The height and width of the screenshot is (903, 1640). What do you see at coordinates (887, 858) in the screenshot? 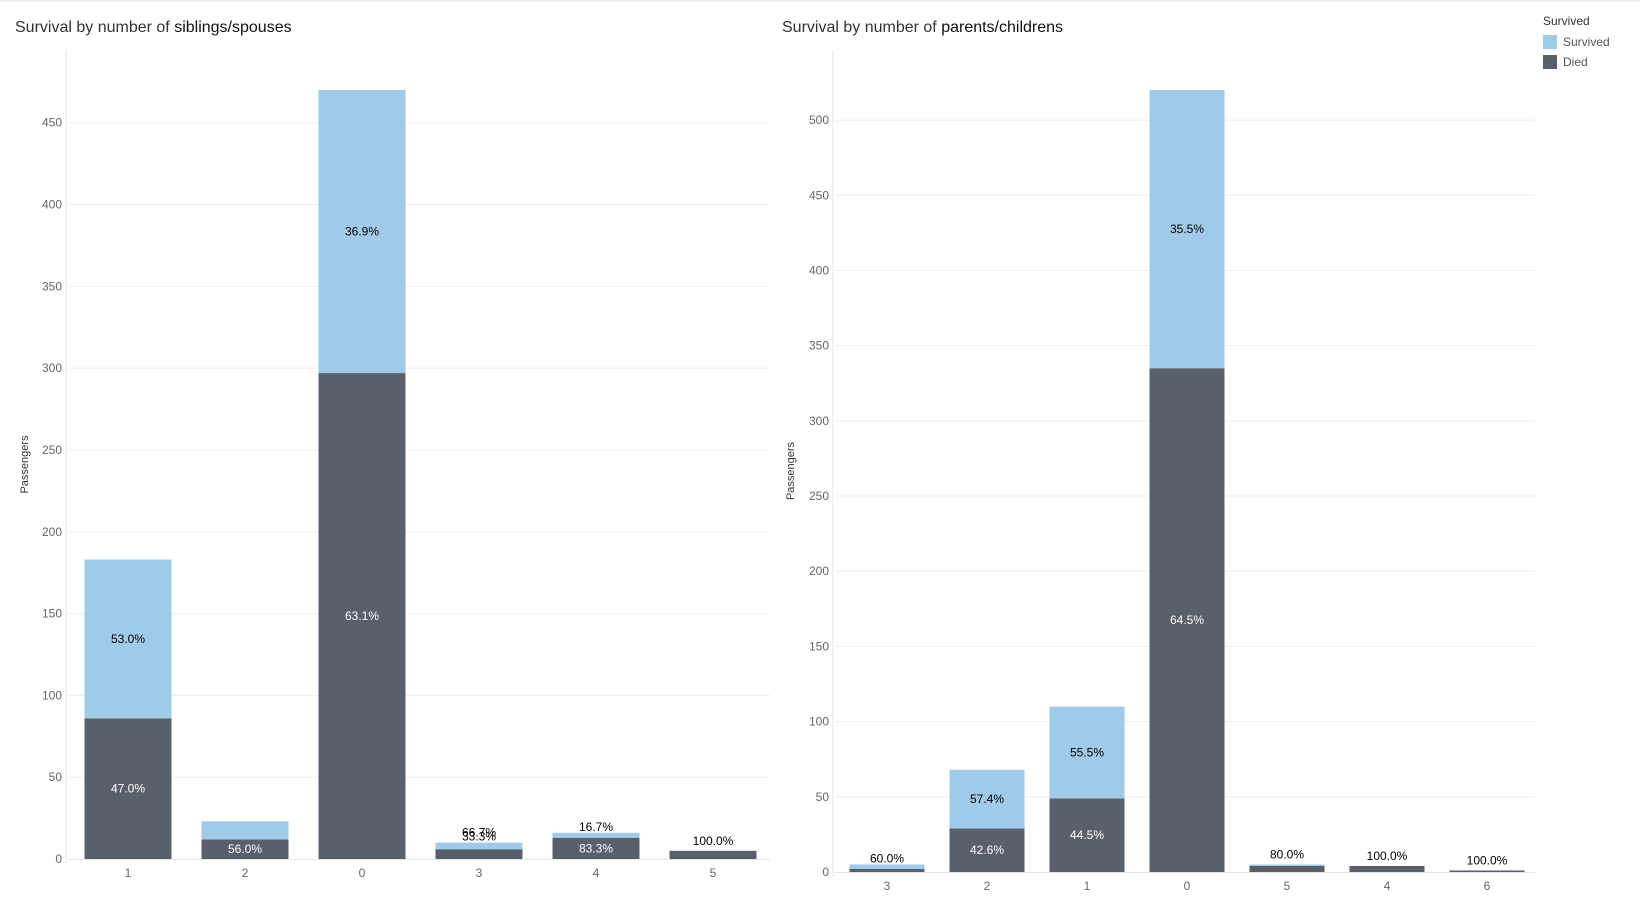
I see `data-label-survived: 60.0%` at bounding box center [887, 858].